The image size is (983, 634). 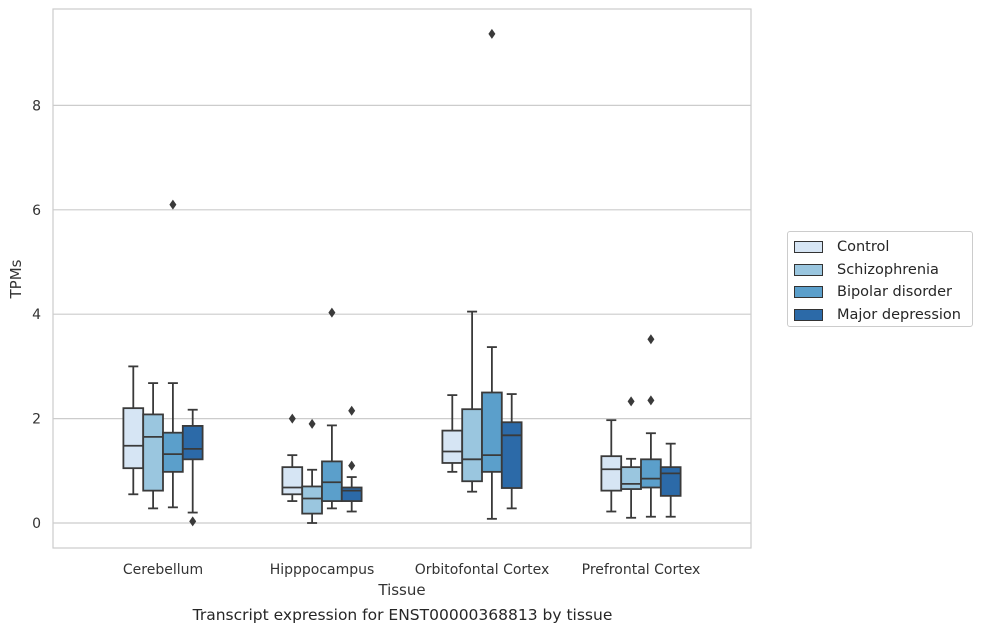 I want to click on y-tick-labels: 0 2 4 6 8, so click(x=36, y=315).